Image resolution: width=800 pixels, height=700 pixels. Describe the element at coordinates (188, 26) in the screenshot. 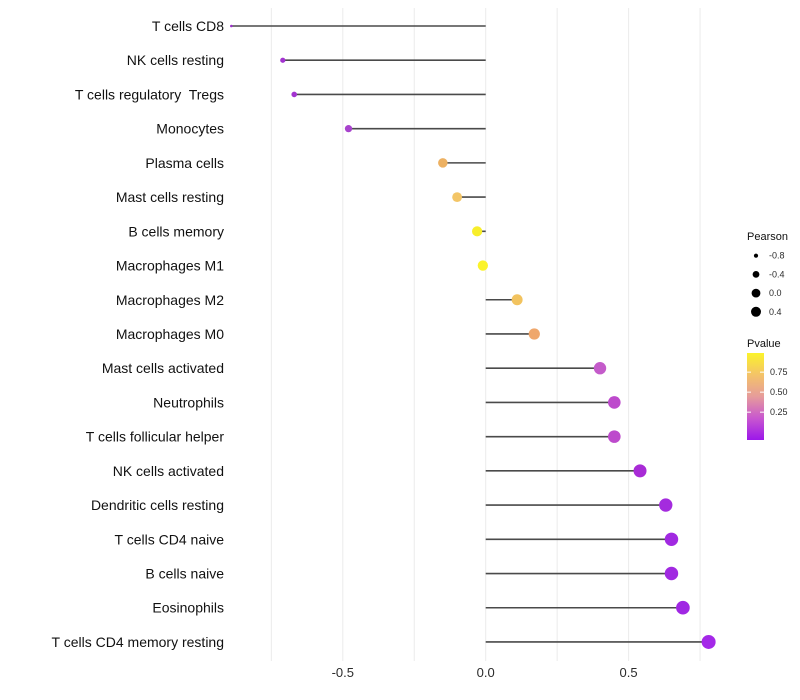

I see `row-label: T cells CD8` at that location.